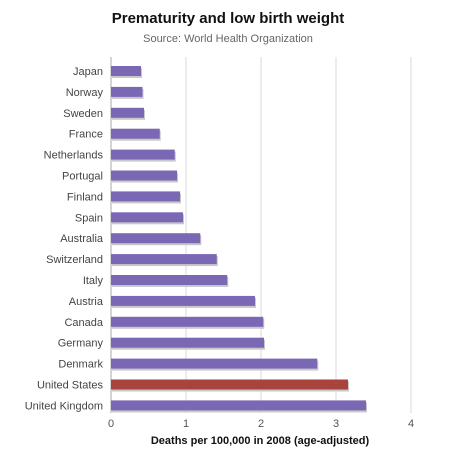 This screenshot has height=460, width=456. What do you see at coordinates (70, 386) in the screenshot?
I see `category-label: United States` at bounding box center [70, 386].